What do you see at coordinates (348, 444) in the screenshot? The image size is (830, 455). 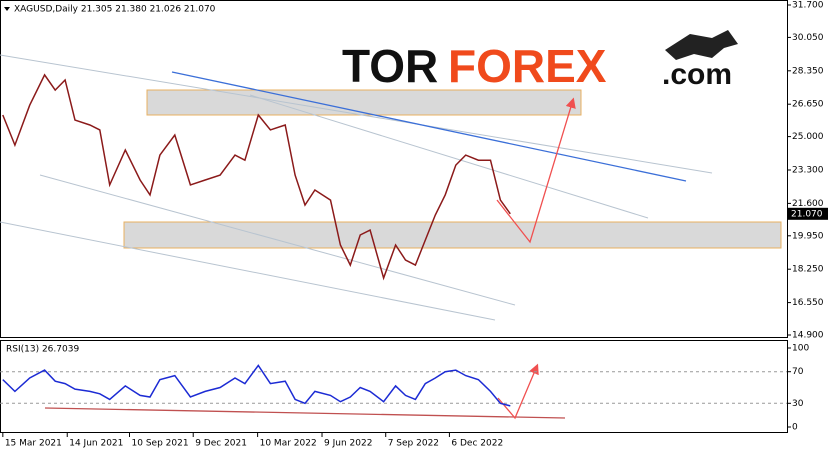 I see `x-tick-label: 9 Jun 2022` at bounding box center [348, 444].